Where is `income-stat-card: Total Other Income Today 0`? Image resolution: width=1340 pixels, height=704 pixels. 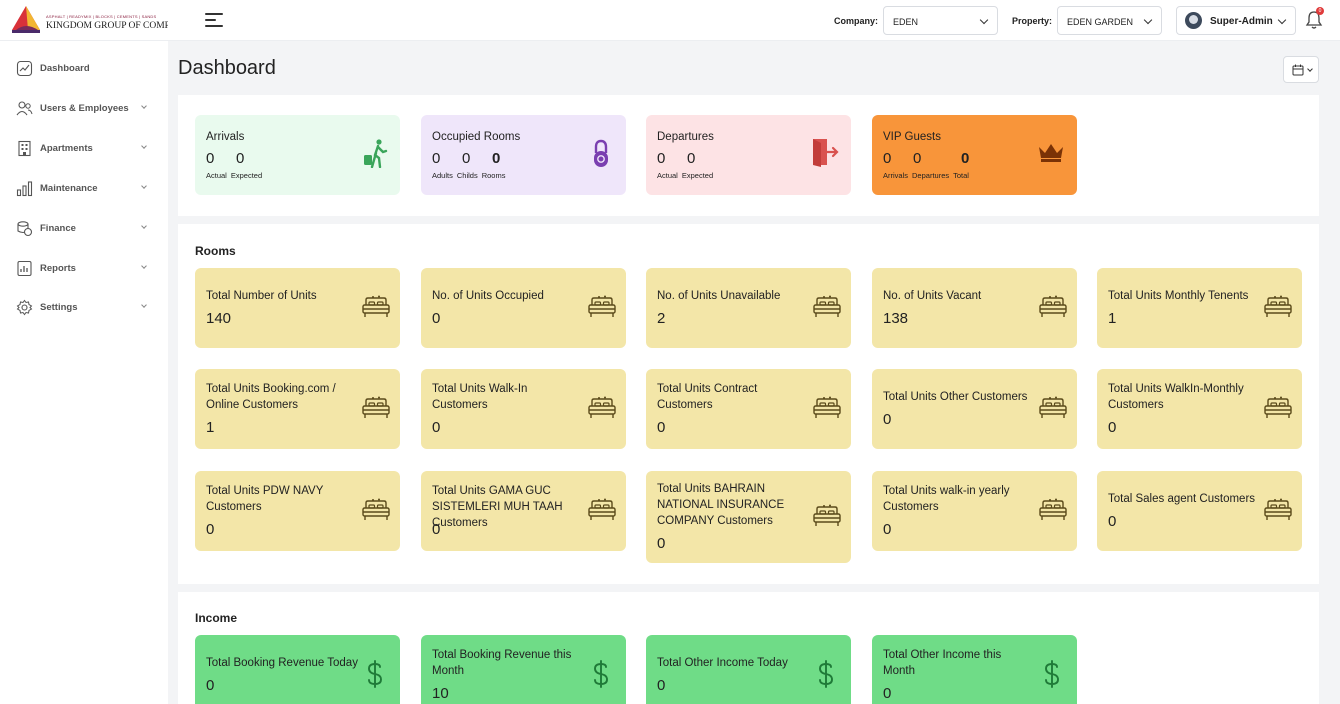
income-stat-card: Total Other Income Today 0 is located at coordinates (748, 669).